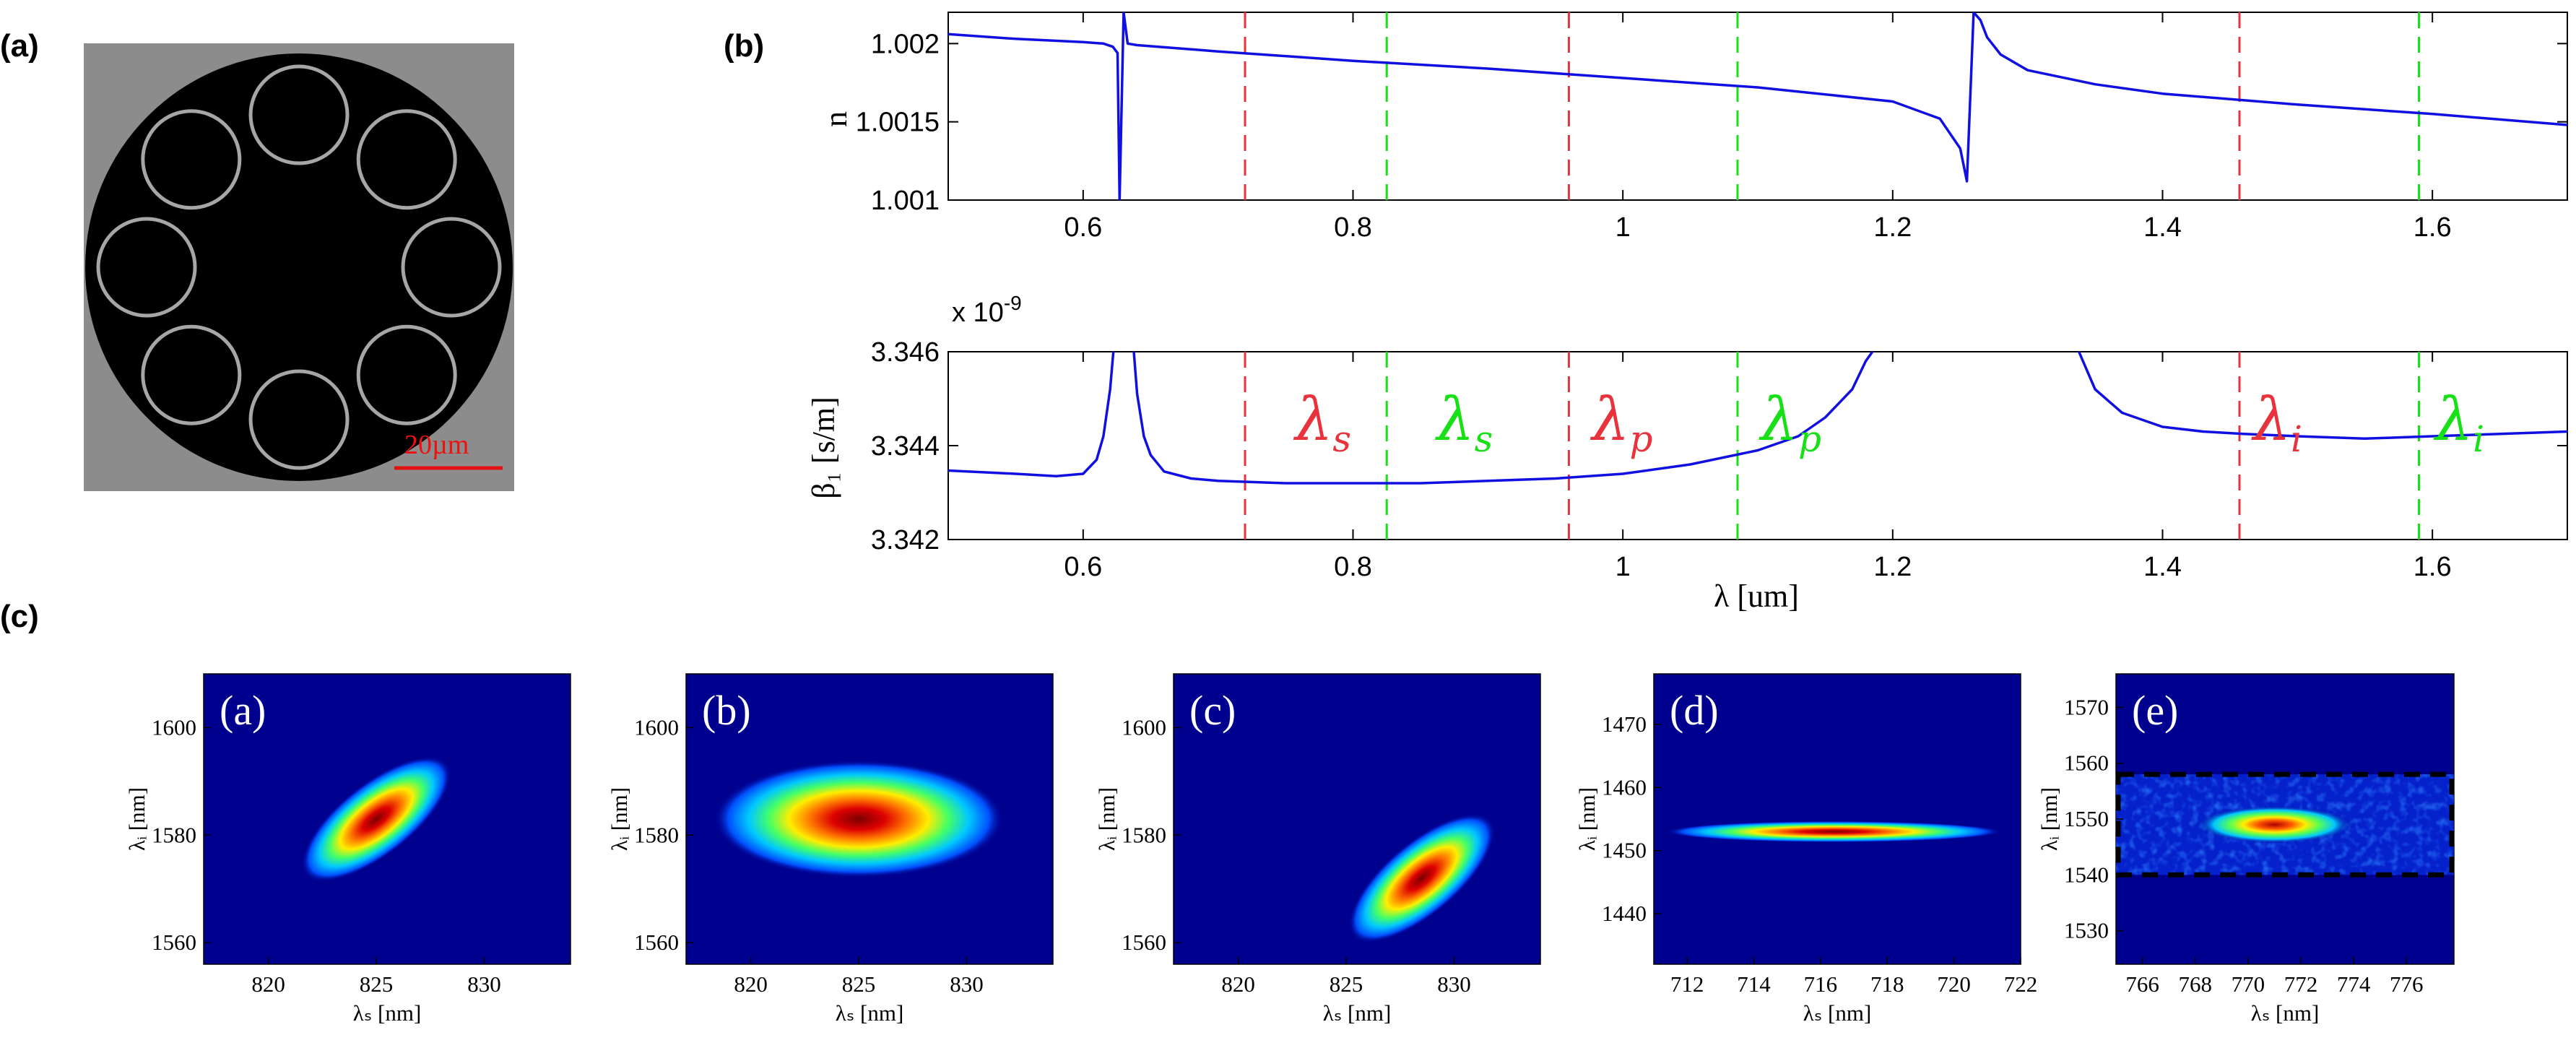 The height and width of the screenshot is (1048, 2576). Describe the element at coordinates (1837, 819) in the screenshot. I see `jsa-background` at that location.